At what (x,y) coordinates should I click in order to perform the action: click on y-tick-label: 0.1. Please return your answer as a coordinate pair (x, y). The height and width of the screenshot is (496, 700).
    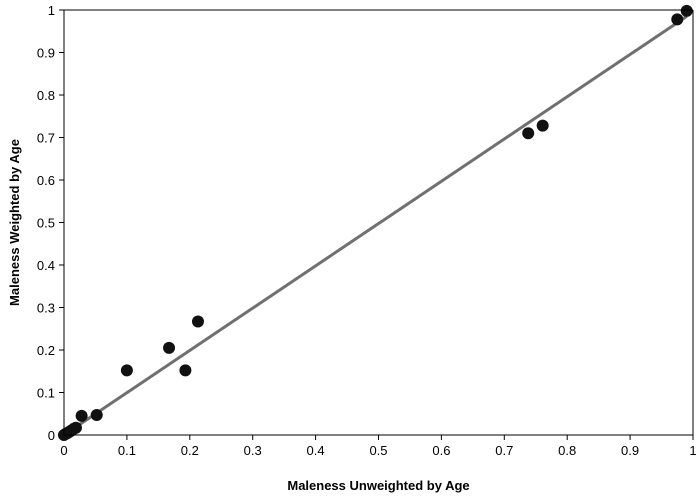
    Looking at the image, I should click on (46, 393).